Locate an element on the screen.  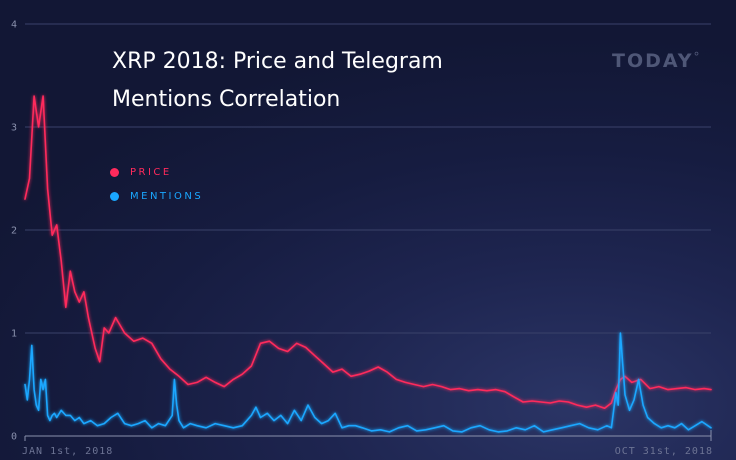
y-tick-labels: 0 1 2 3 4 is located at coordinates (14, 231).